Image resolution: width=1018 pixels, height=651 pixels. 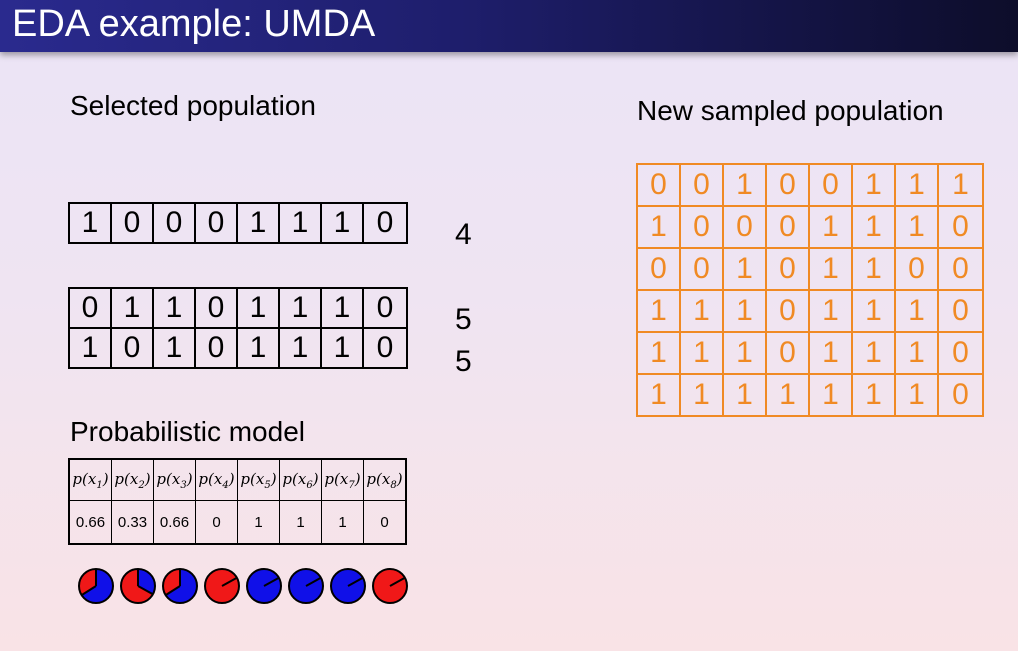 What do you see at coordinates (174, 479) in the screenshot?
I see `model-header-cell: p(x3)` at bounding box center [174, 479].